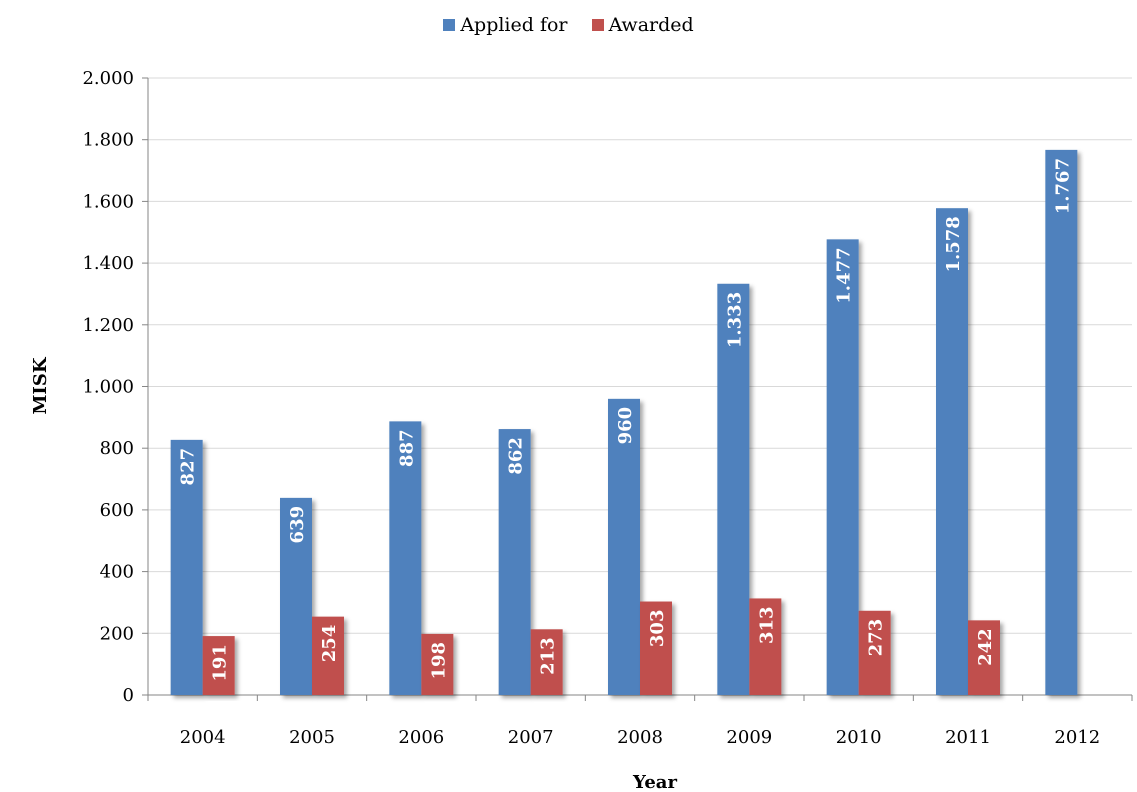 This screenshot has height=792, width=1137. Describe the element at coordinates (117, 633) in the screenshot. I see `y-tick-label: 200` at that location.